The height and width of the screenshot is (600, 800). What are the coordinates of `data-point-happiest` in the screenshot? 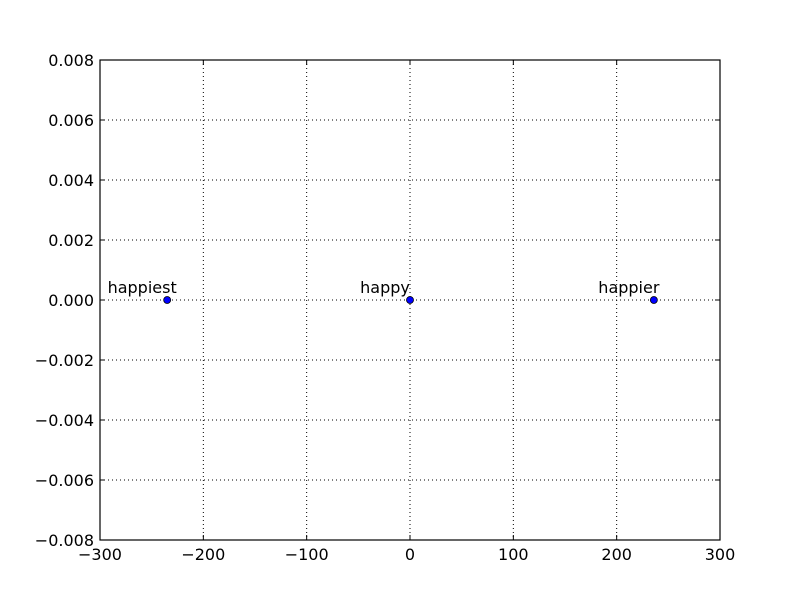 It's located at (167, 300).